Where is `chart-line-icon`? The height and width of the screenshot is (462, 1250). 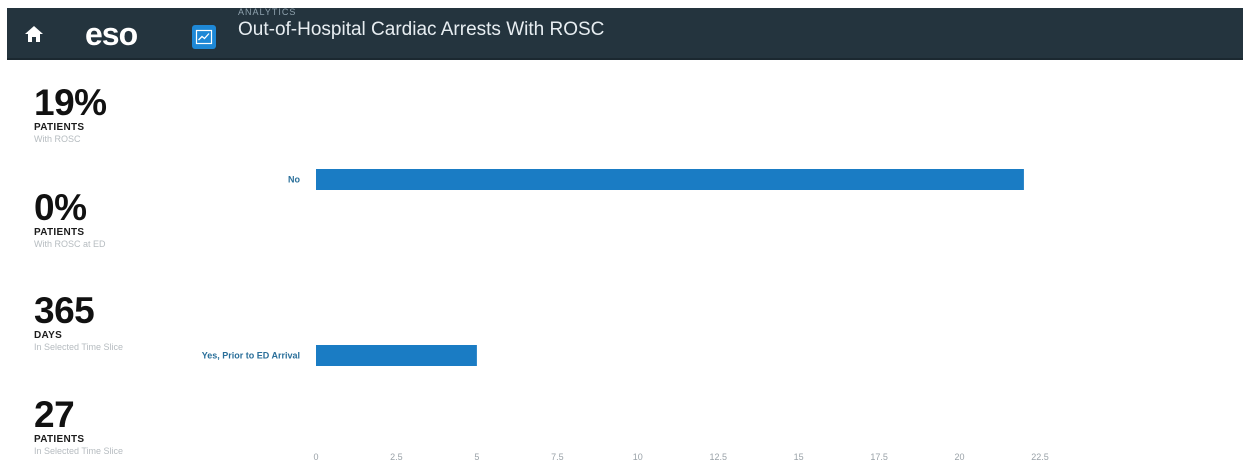 chart-line-icon is located at coordinates (204, 37).